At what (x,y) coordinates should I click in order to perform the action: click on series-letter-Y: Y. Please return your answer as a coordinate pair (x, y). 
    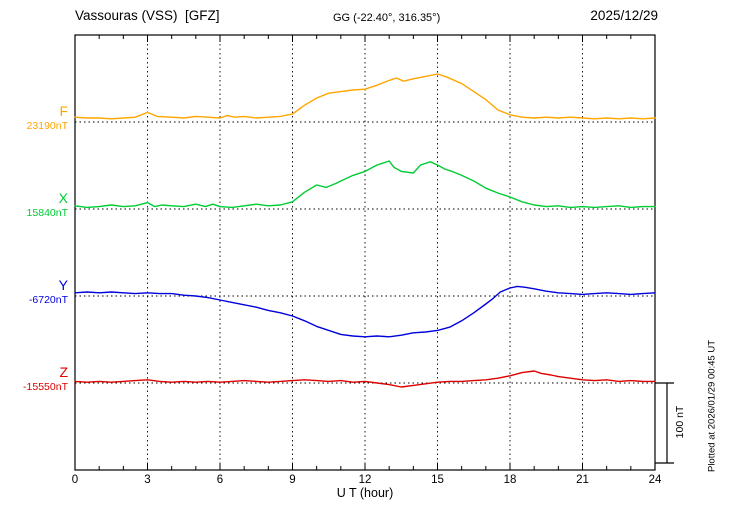
    Looking at the image, I should click on (63, 285).